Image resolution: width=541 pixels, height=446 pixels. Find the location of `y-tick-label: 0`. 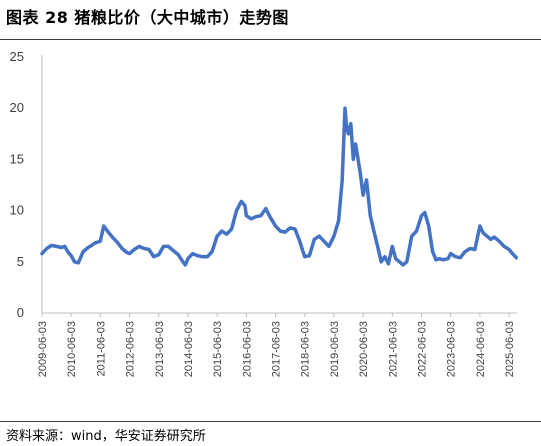

y-tick-label: 0 is located at coordinates (20, 312).